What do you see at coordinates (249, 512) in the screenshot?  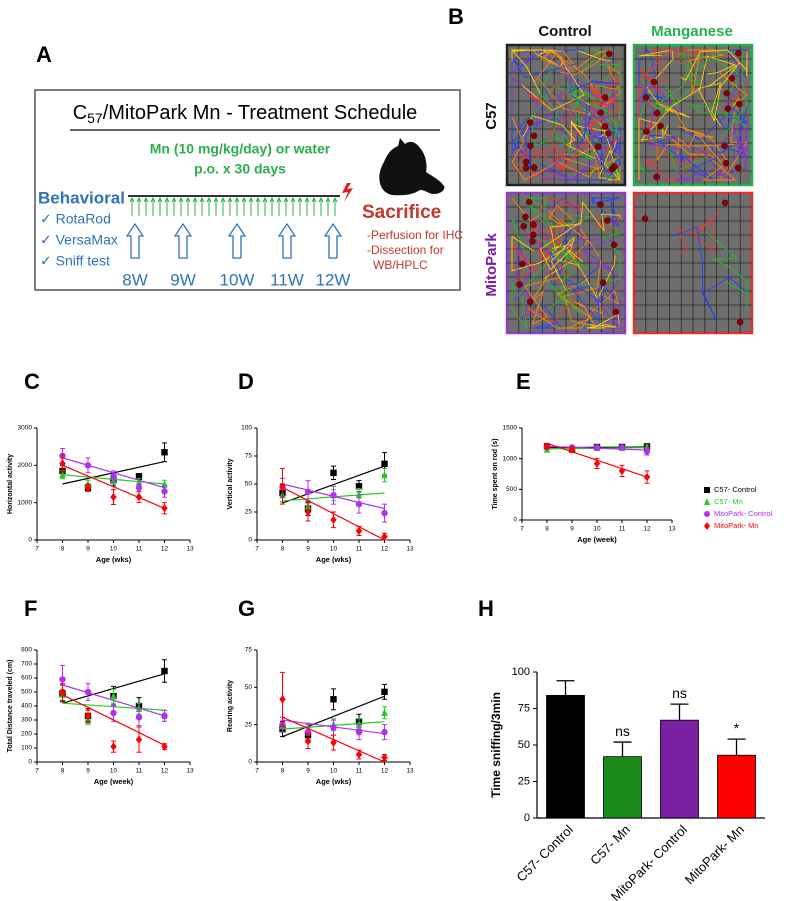 I see `y-tick-label: 25` at bounding box center [249, 512].